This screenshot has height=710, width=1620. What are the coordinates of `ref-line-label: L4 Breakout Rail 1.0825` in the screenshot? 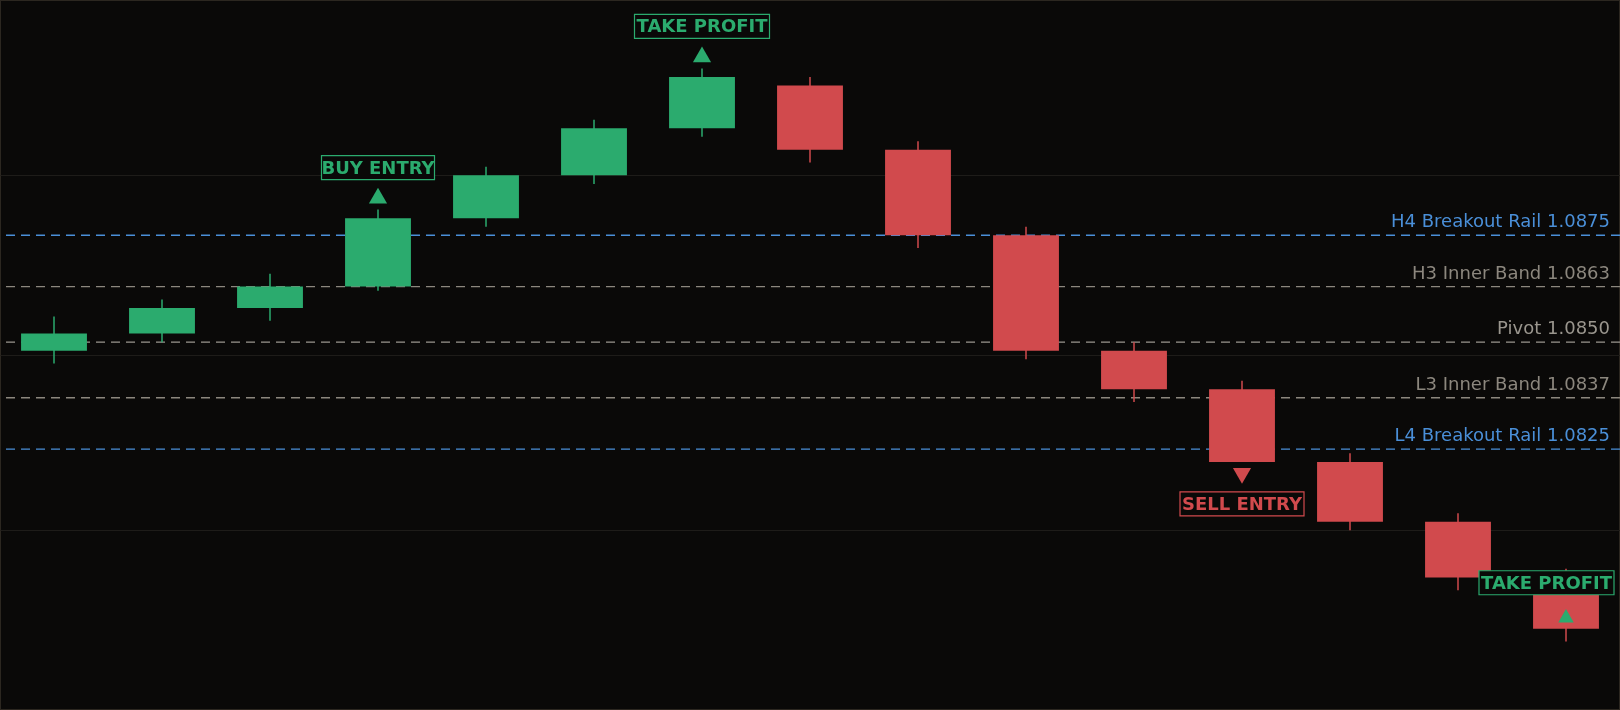 It's located at (1502, 435).